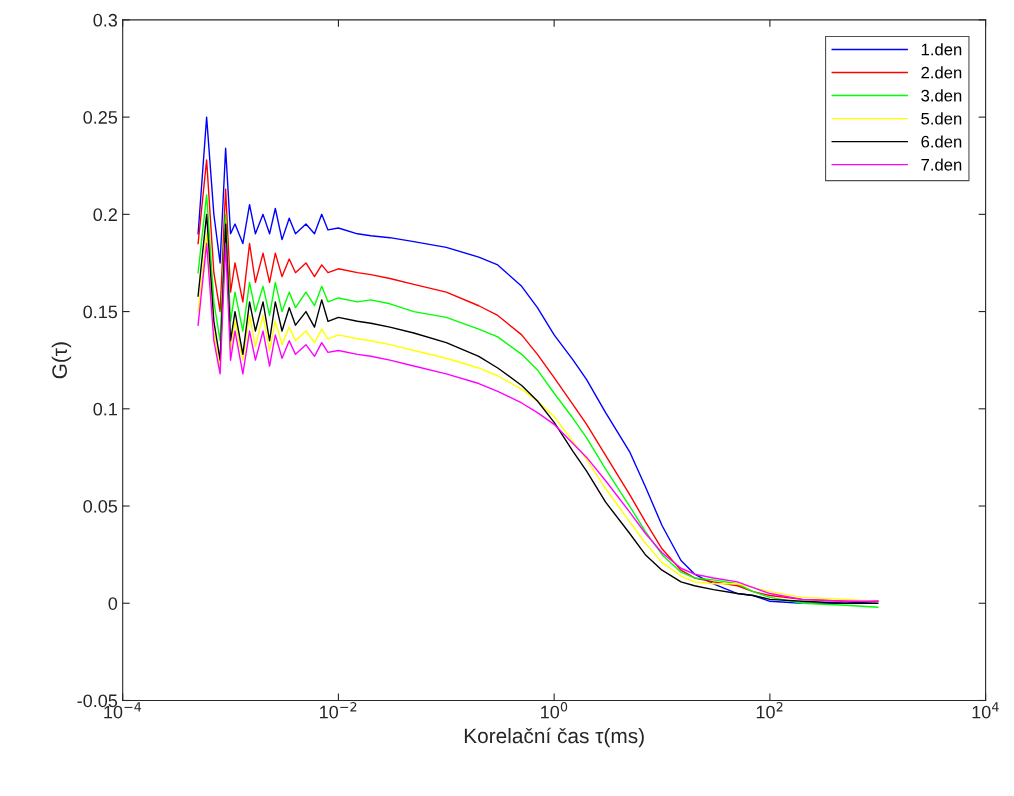 This screenshot has width=1014, height=796. I want to click on x-tick-label: 10$^{4}$, so click(985, 710).